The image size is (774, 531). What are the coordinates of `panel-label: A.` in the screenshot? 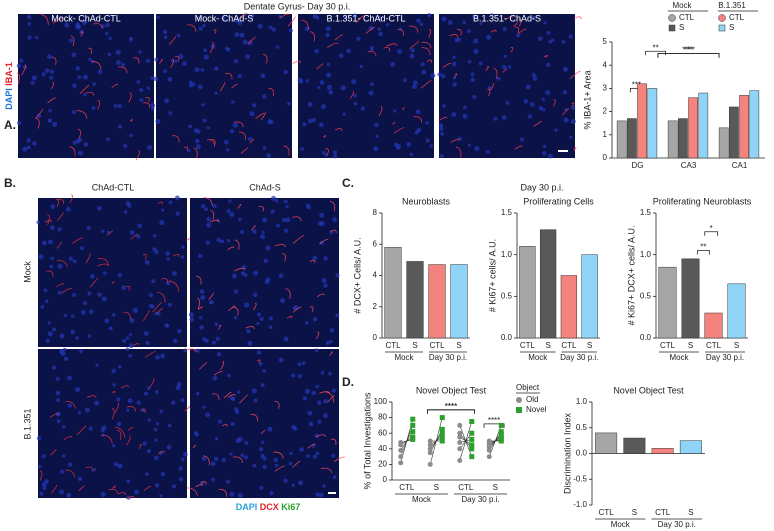 It's located at (10, 125).